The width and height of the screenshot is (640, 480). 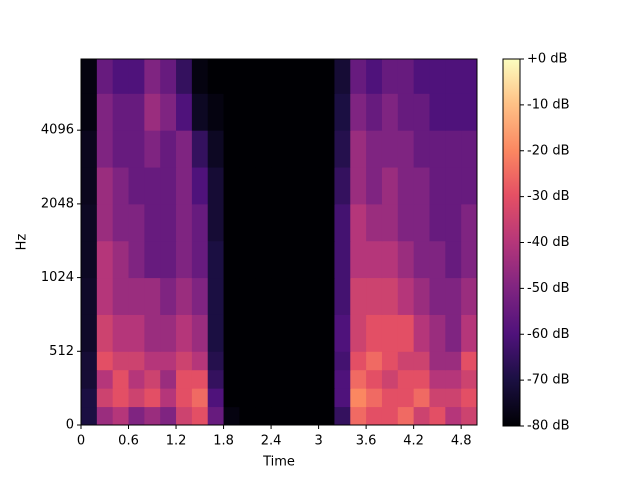 What do you see at coordinates (271, 441) in the screenshot?
I see `x-tick-label: 2.4` at bounding box center [271, 441].